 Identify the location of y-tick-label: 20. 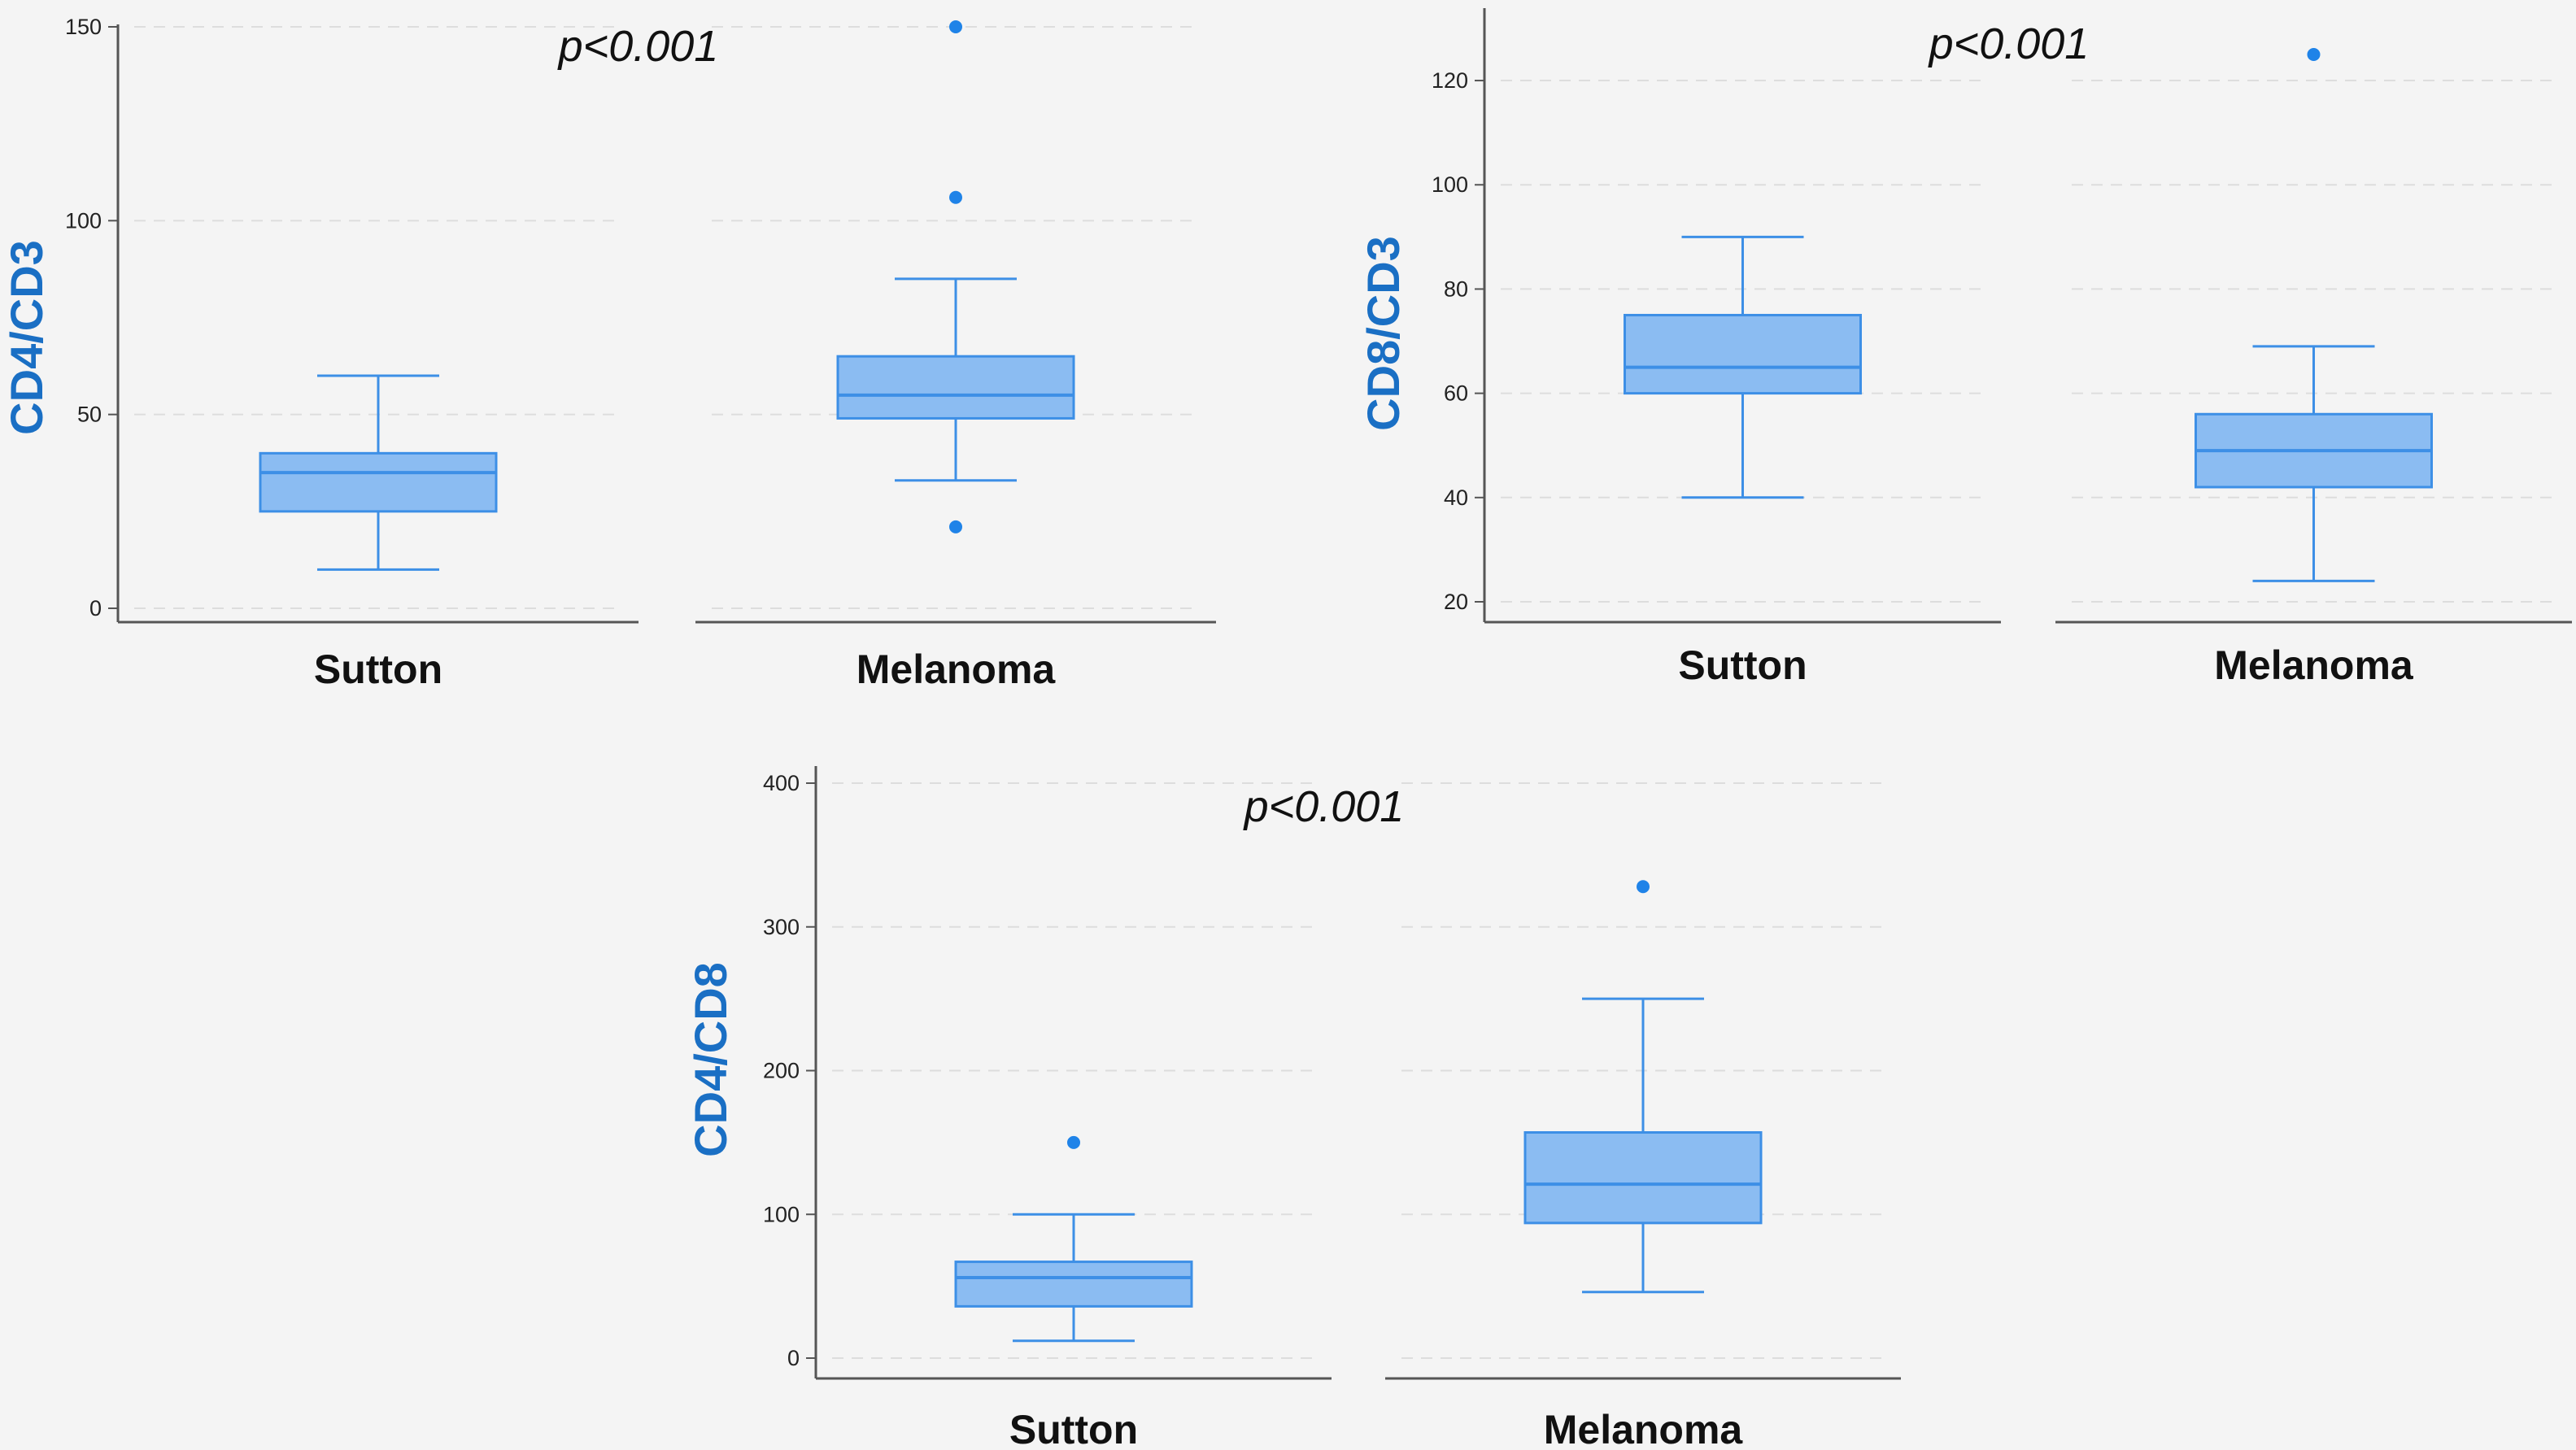
(1456, 602).